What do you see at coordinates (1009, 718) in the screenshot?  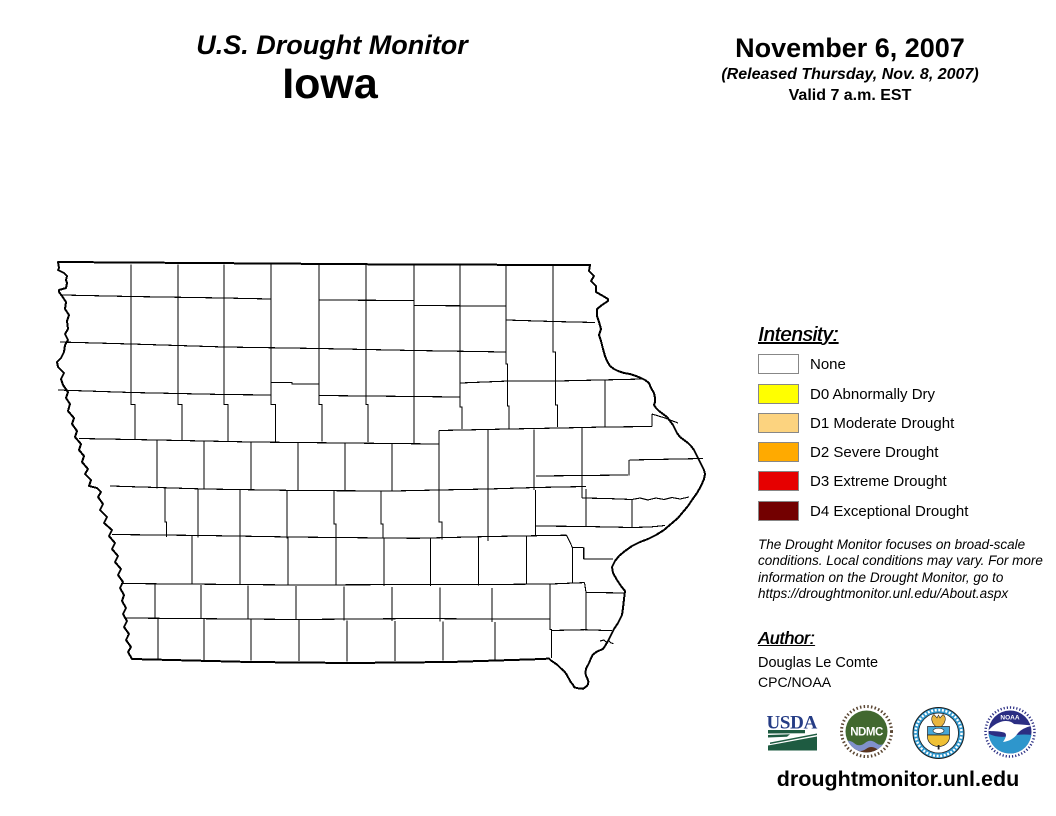 I see `svg-text: NOAA` at bounding box center [1009, 718].